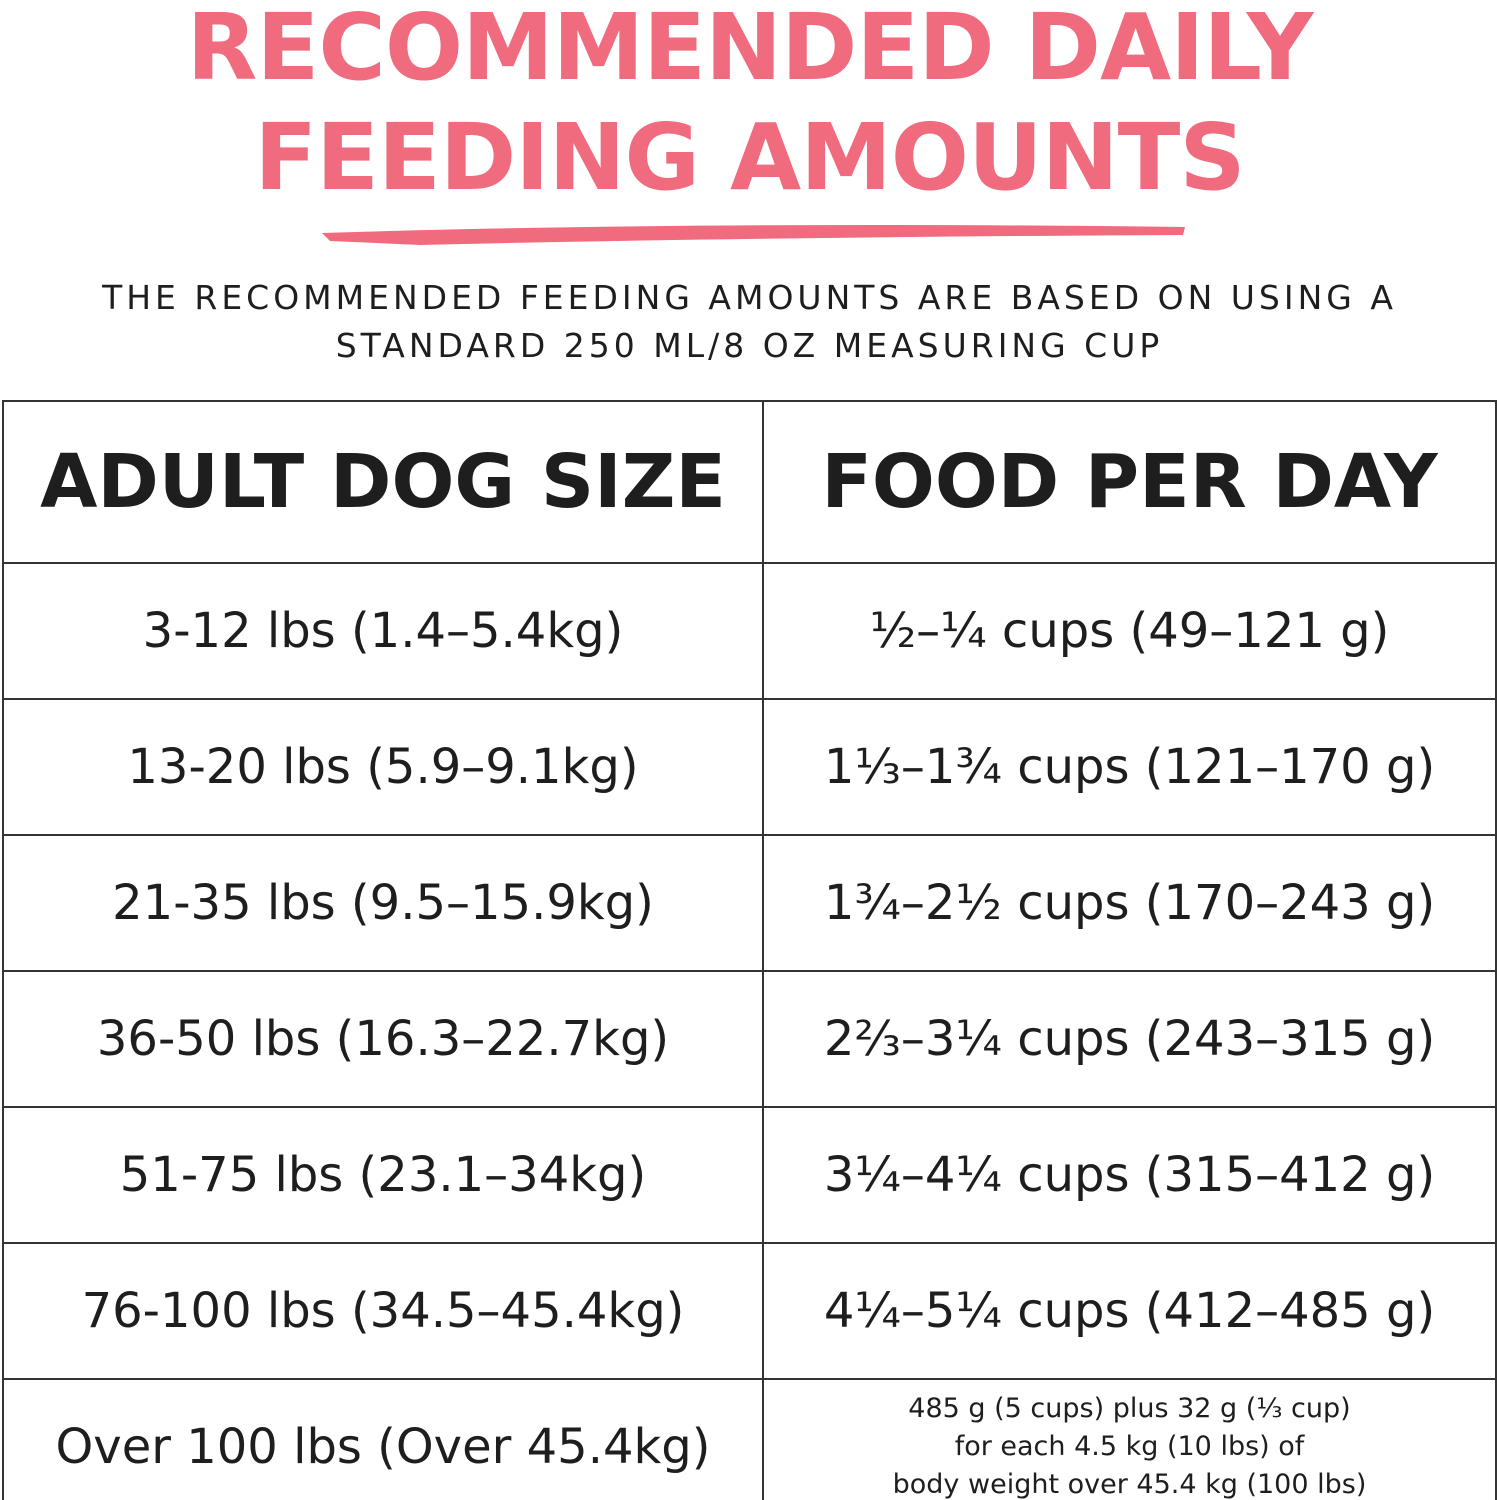 This screenshot has height=1500, width=1499. I want to click on dog-size: Over 100 lbs (Over 45.4kg), so click(383, 1439).